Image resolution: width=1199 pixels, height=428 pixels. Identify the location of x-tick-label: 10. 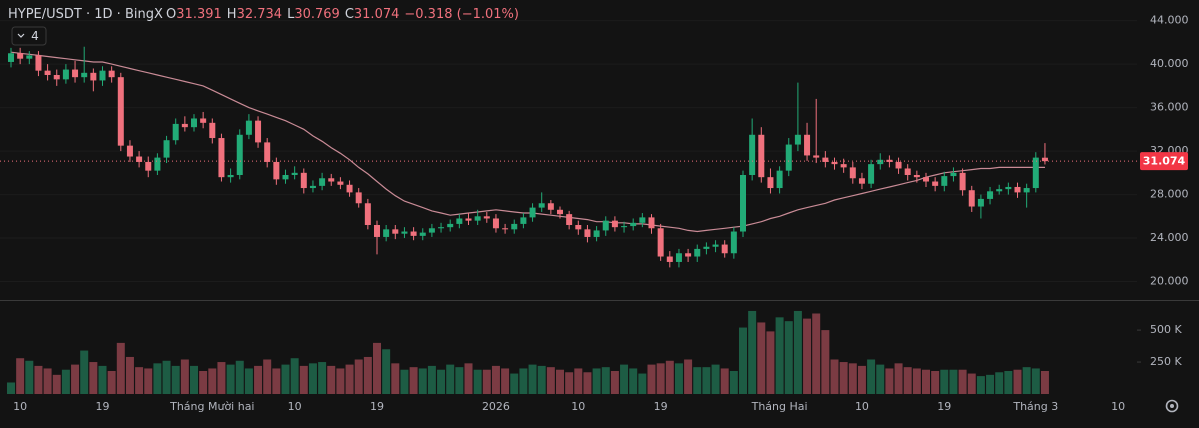
(295, 406).